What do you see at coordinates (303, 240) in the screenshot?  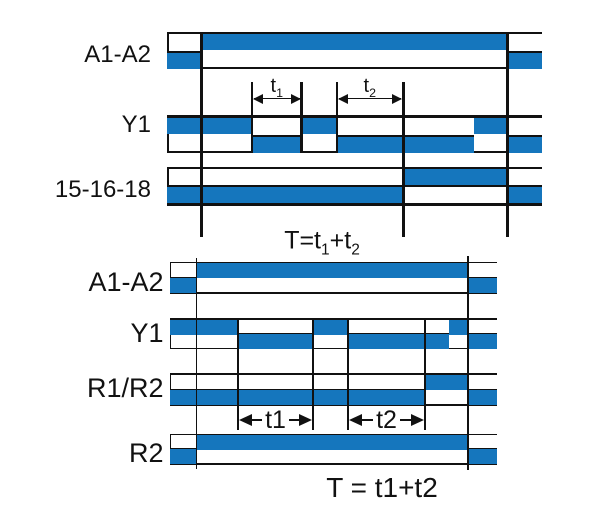 I see `formula-text: T=t` at bounding box center [303, 240].